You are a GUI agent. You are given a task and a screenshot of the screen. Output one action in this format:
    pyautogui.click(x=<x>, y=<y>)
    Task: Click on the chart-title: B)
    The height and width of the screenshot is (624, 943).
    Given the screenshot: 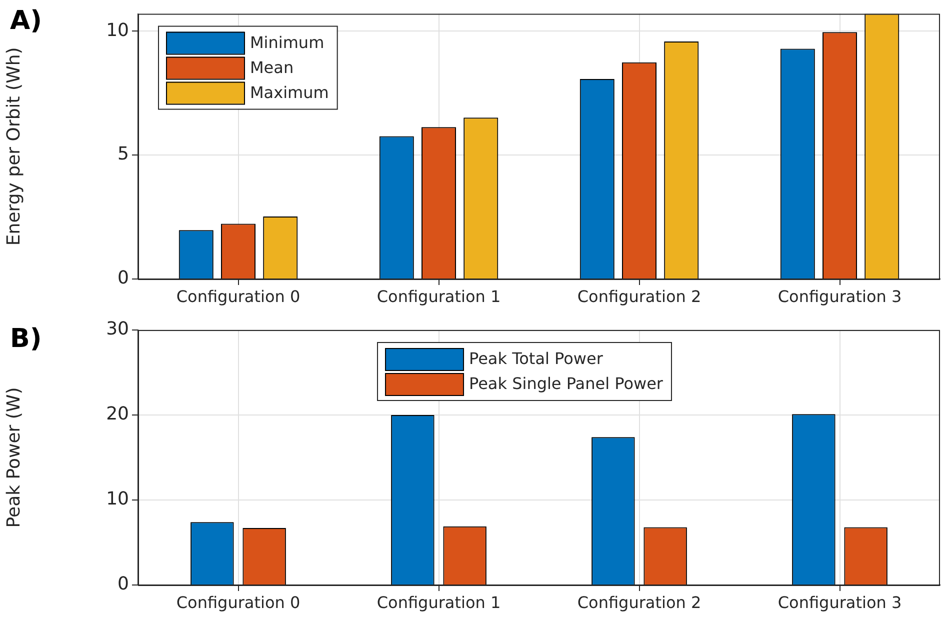 What is the action you would take?
    pyautogui.click(x=26, y=339)
    